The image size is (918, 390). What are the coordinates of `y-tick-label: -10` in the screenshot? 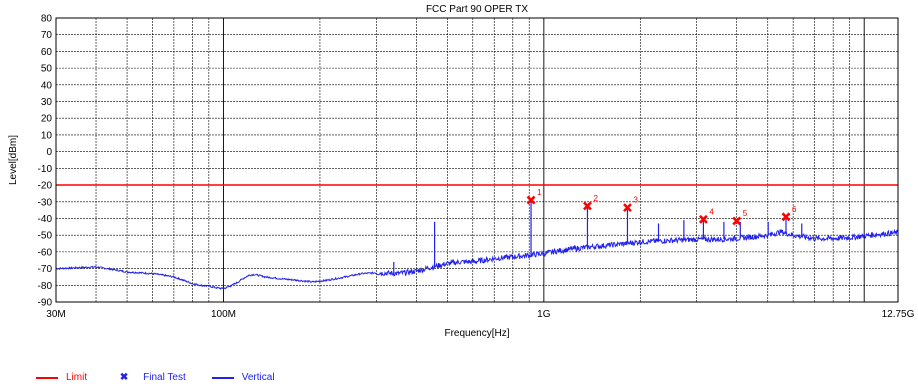 It's located at (45, 169).